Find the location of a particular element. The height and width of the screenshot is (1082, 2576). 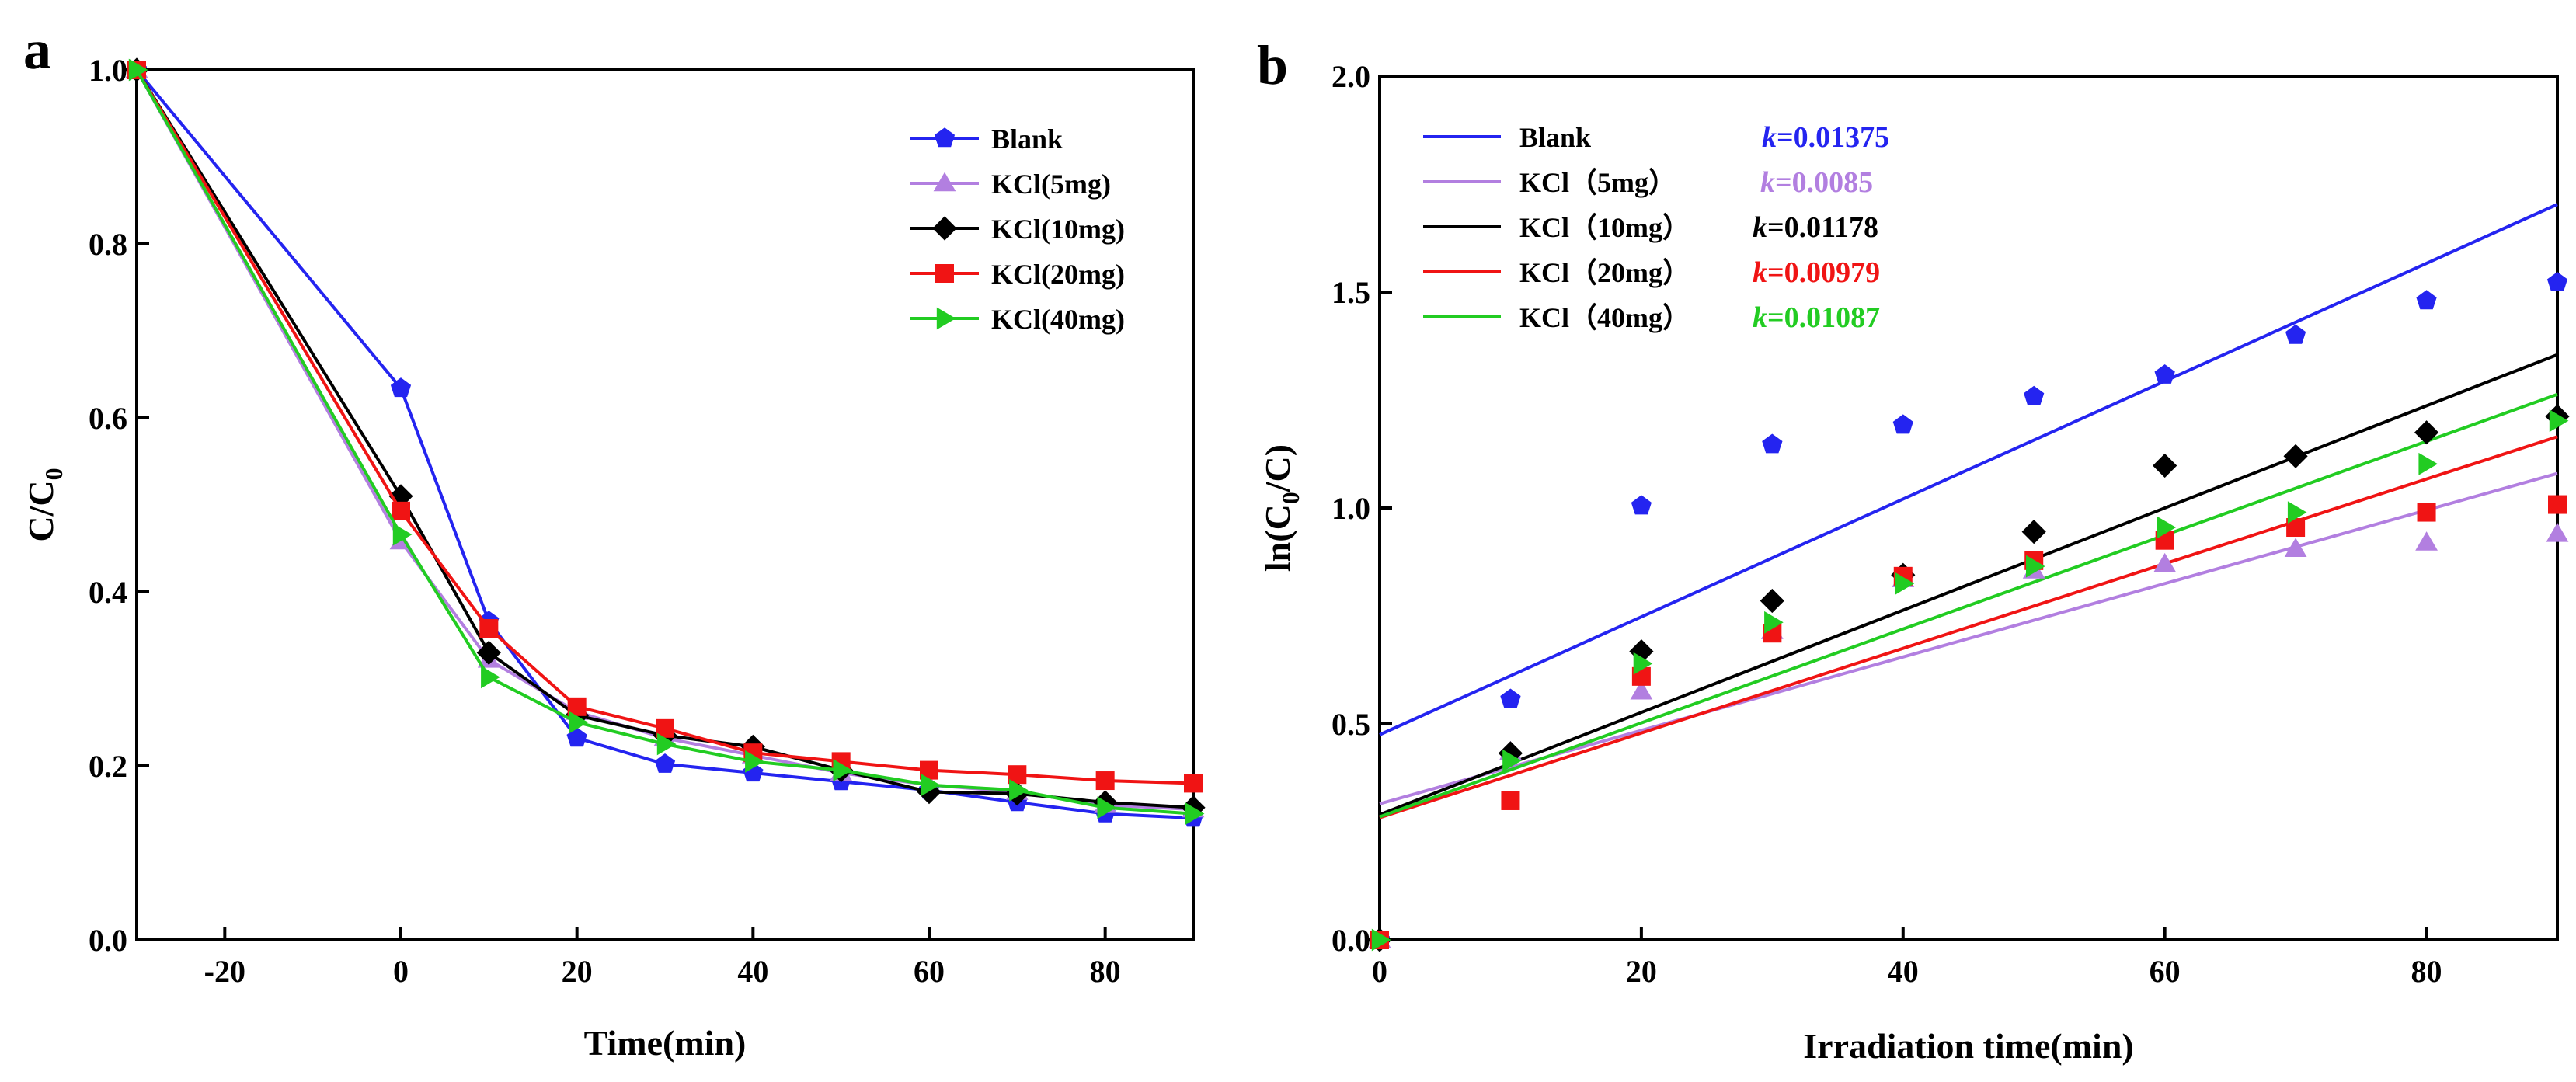

y-tick-label: 0.6 is located at coordinates (108, 419).